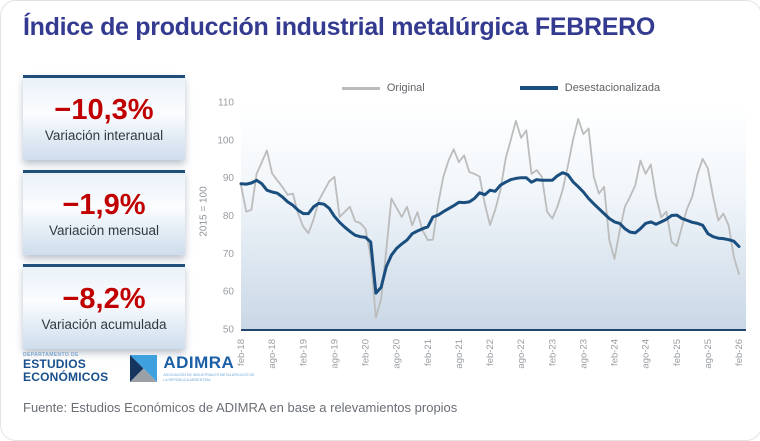  Describe the element at coordinates (104, 231) in the screenshot. I see `stat-label-monthly: Variación mensual` at that location.